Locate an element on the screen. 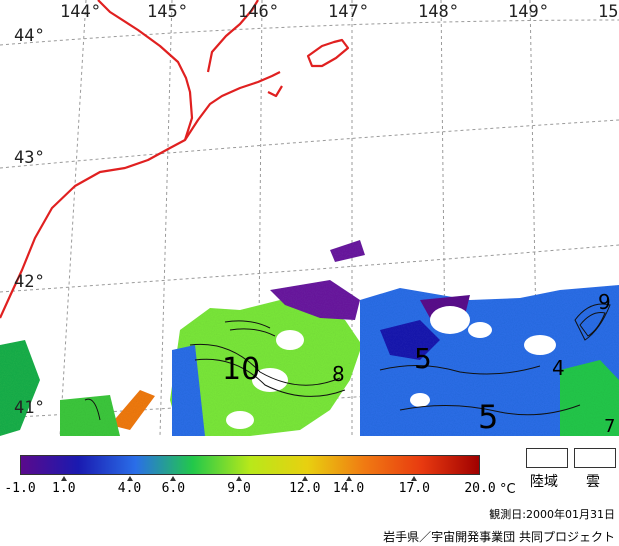 This screenshot has height=546, width=619. contour-label-5-upper: 5 is located at coordinates (423, 358).